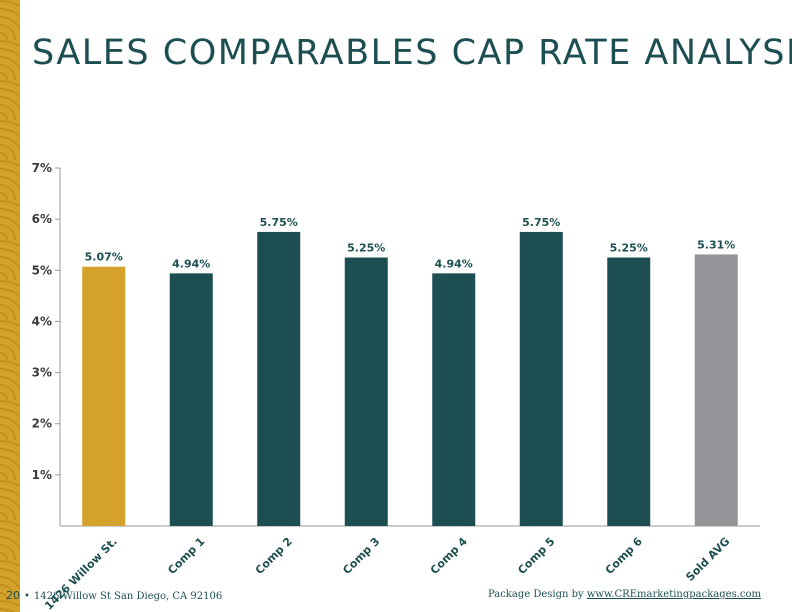 This screenshot has height=612, width=792. What do you see at coordinates (104, 257) in the screenshot?
I see `bar-value-label: 5.07%` at bounding box center [104, 257].